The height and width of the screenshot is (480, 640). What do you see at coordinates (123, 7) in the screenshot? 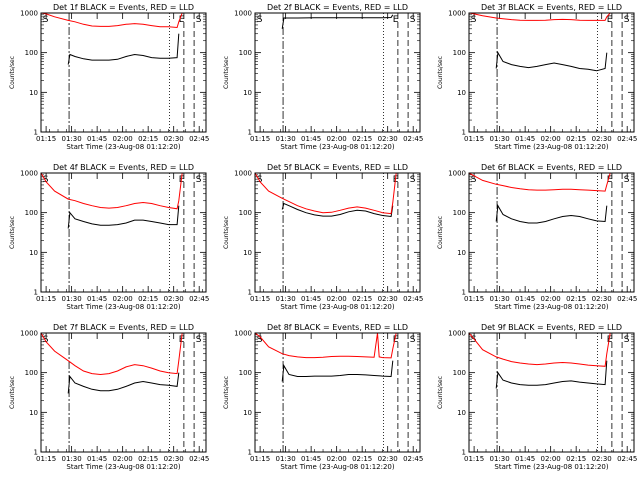
I see `panel-title: Det 1f BLACK = Events, RED = LLD` at bounding box center [123, 7].